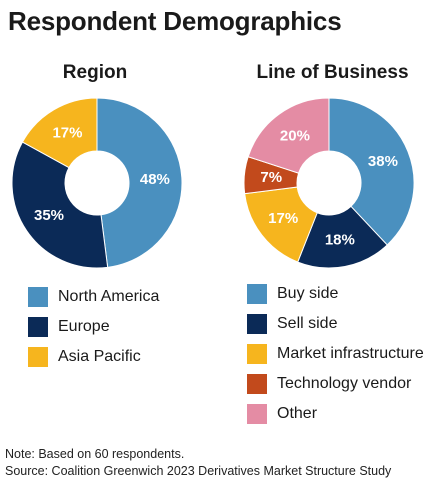 The image size is (440, 491). I want to click on line-of-business-donut-chart: 38% 18% 17% 7% 20%, so click(329, 183).